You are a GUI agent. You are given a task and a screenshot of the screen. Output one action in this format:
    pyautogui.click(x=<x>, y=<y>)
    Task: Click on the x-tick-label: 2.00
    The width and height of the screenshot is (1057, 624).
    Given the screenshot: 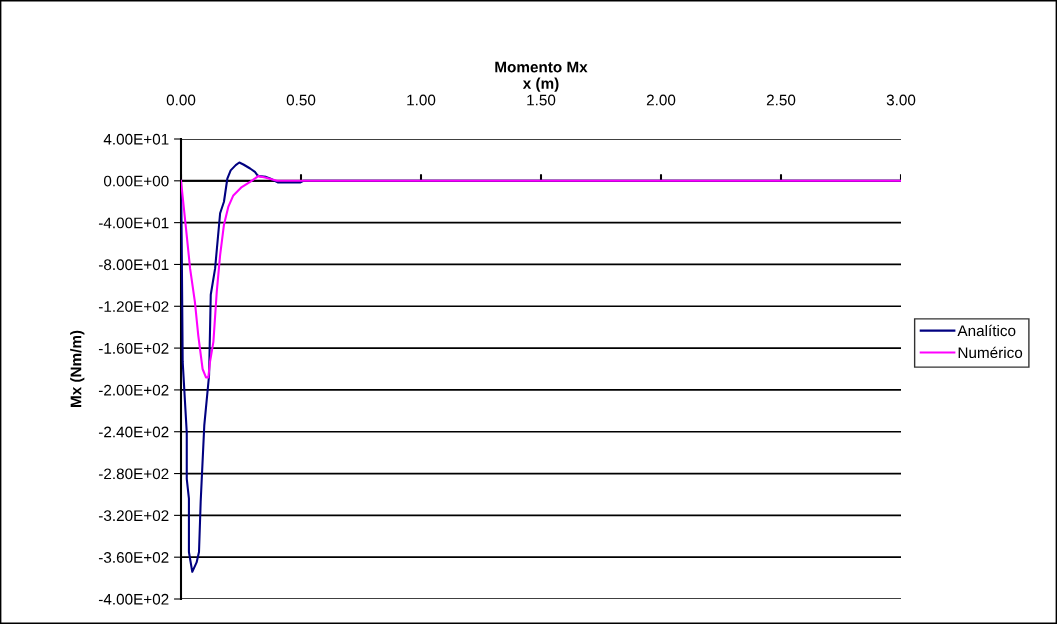 What is the action you would take?
    pyautogui.click(x=661, y=100)
    